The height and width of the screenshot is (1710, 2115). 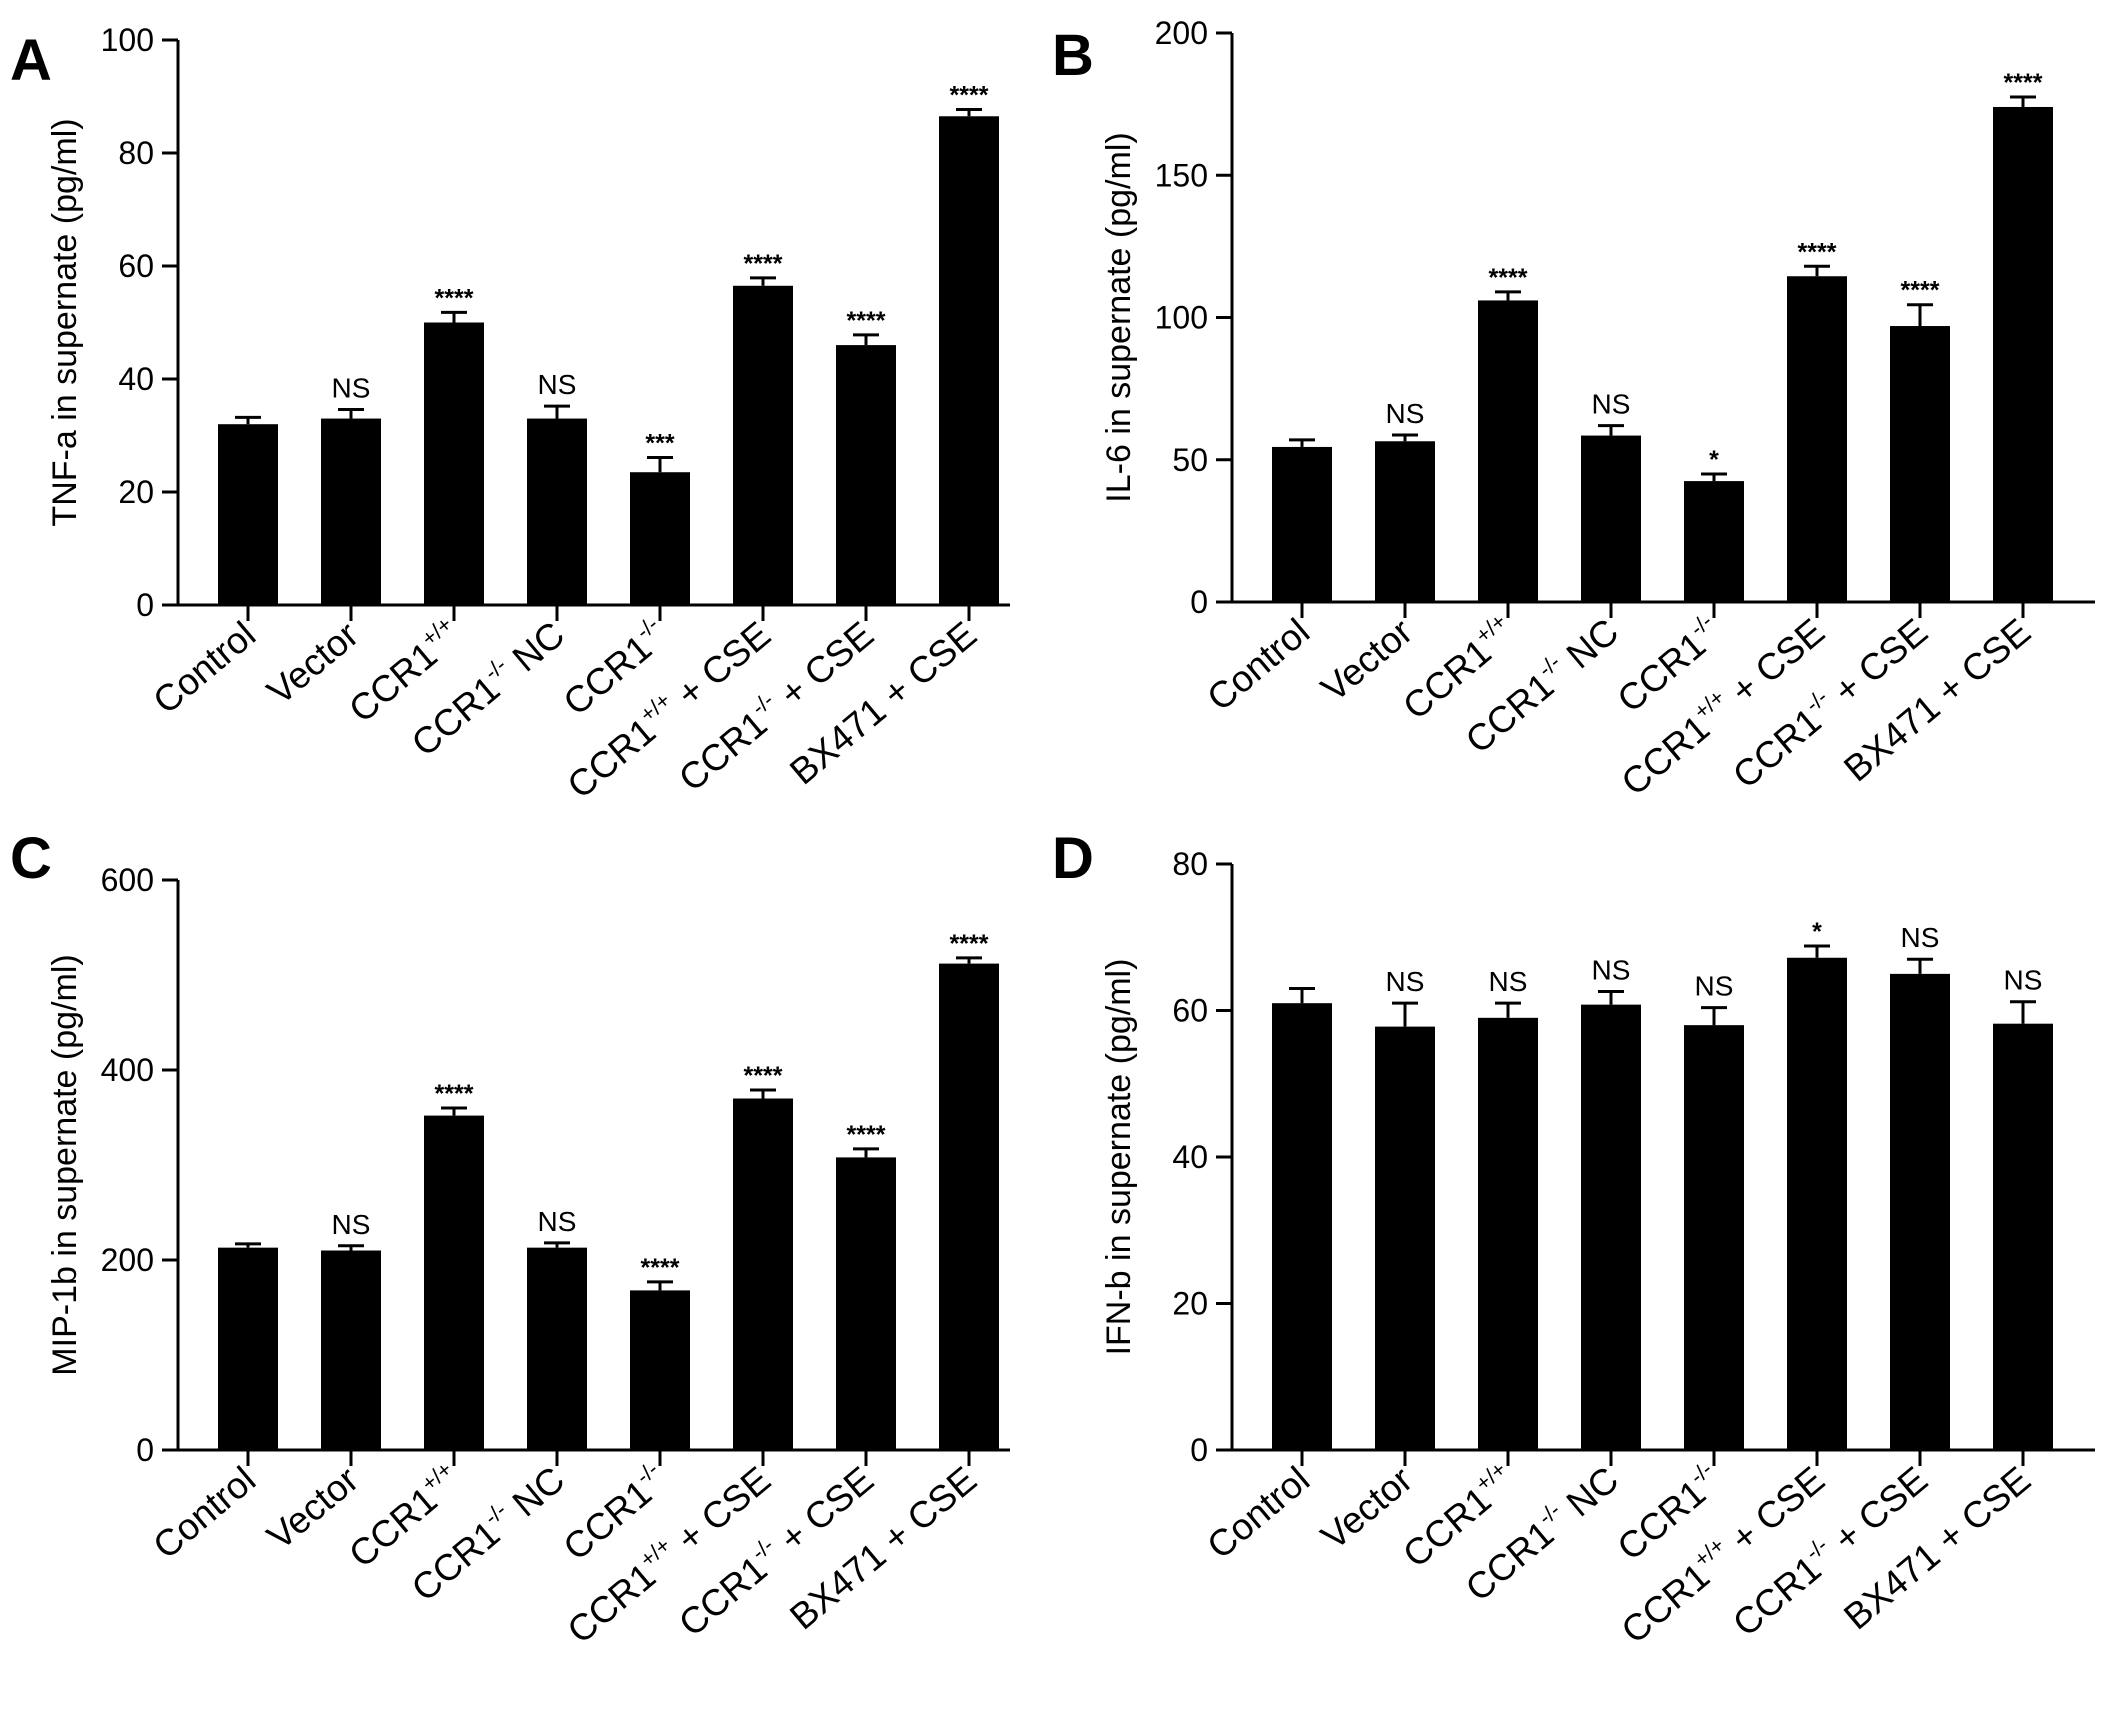 What do you see at coordinates (1073, 55) in the screenshot?
I see `panel-letter: B` at bounding box center [1073, 55].